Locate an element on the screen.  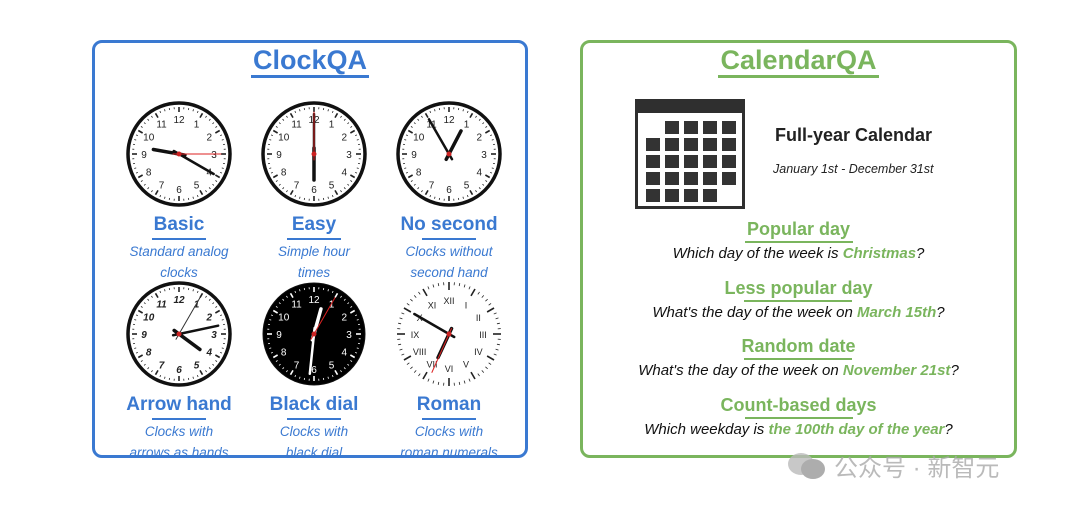
calendar-card-title: Full-year Calendar is located at coordinates (854, 135).